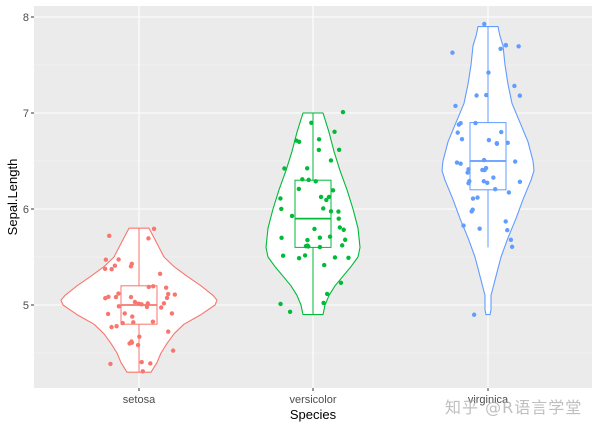  Describe the element at coordinates (139, 400) in the screenshot. I see `x-tick-label: setosa` at that location.